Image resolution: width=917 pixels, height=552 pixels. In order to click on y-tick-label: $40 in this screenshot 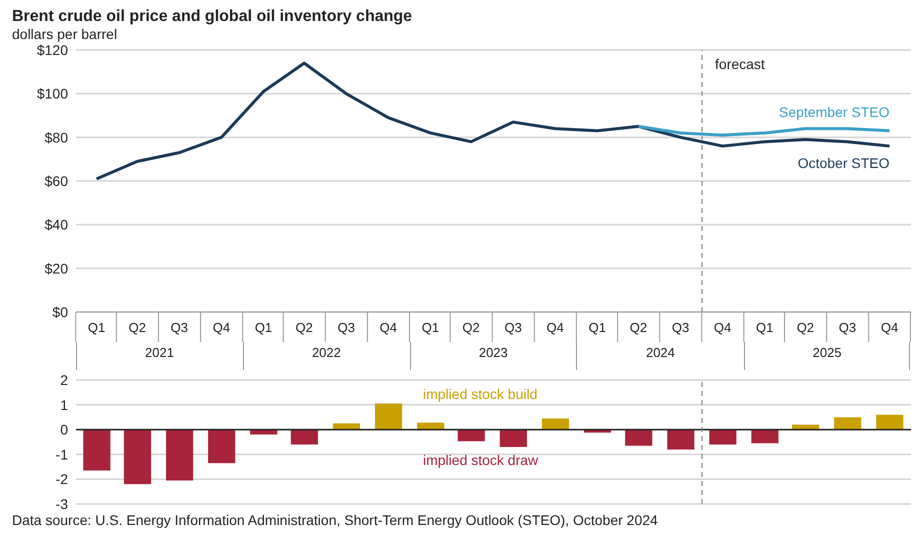, I will do `click(56, 224)`.